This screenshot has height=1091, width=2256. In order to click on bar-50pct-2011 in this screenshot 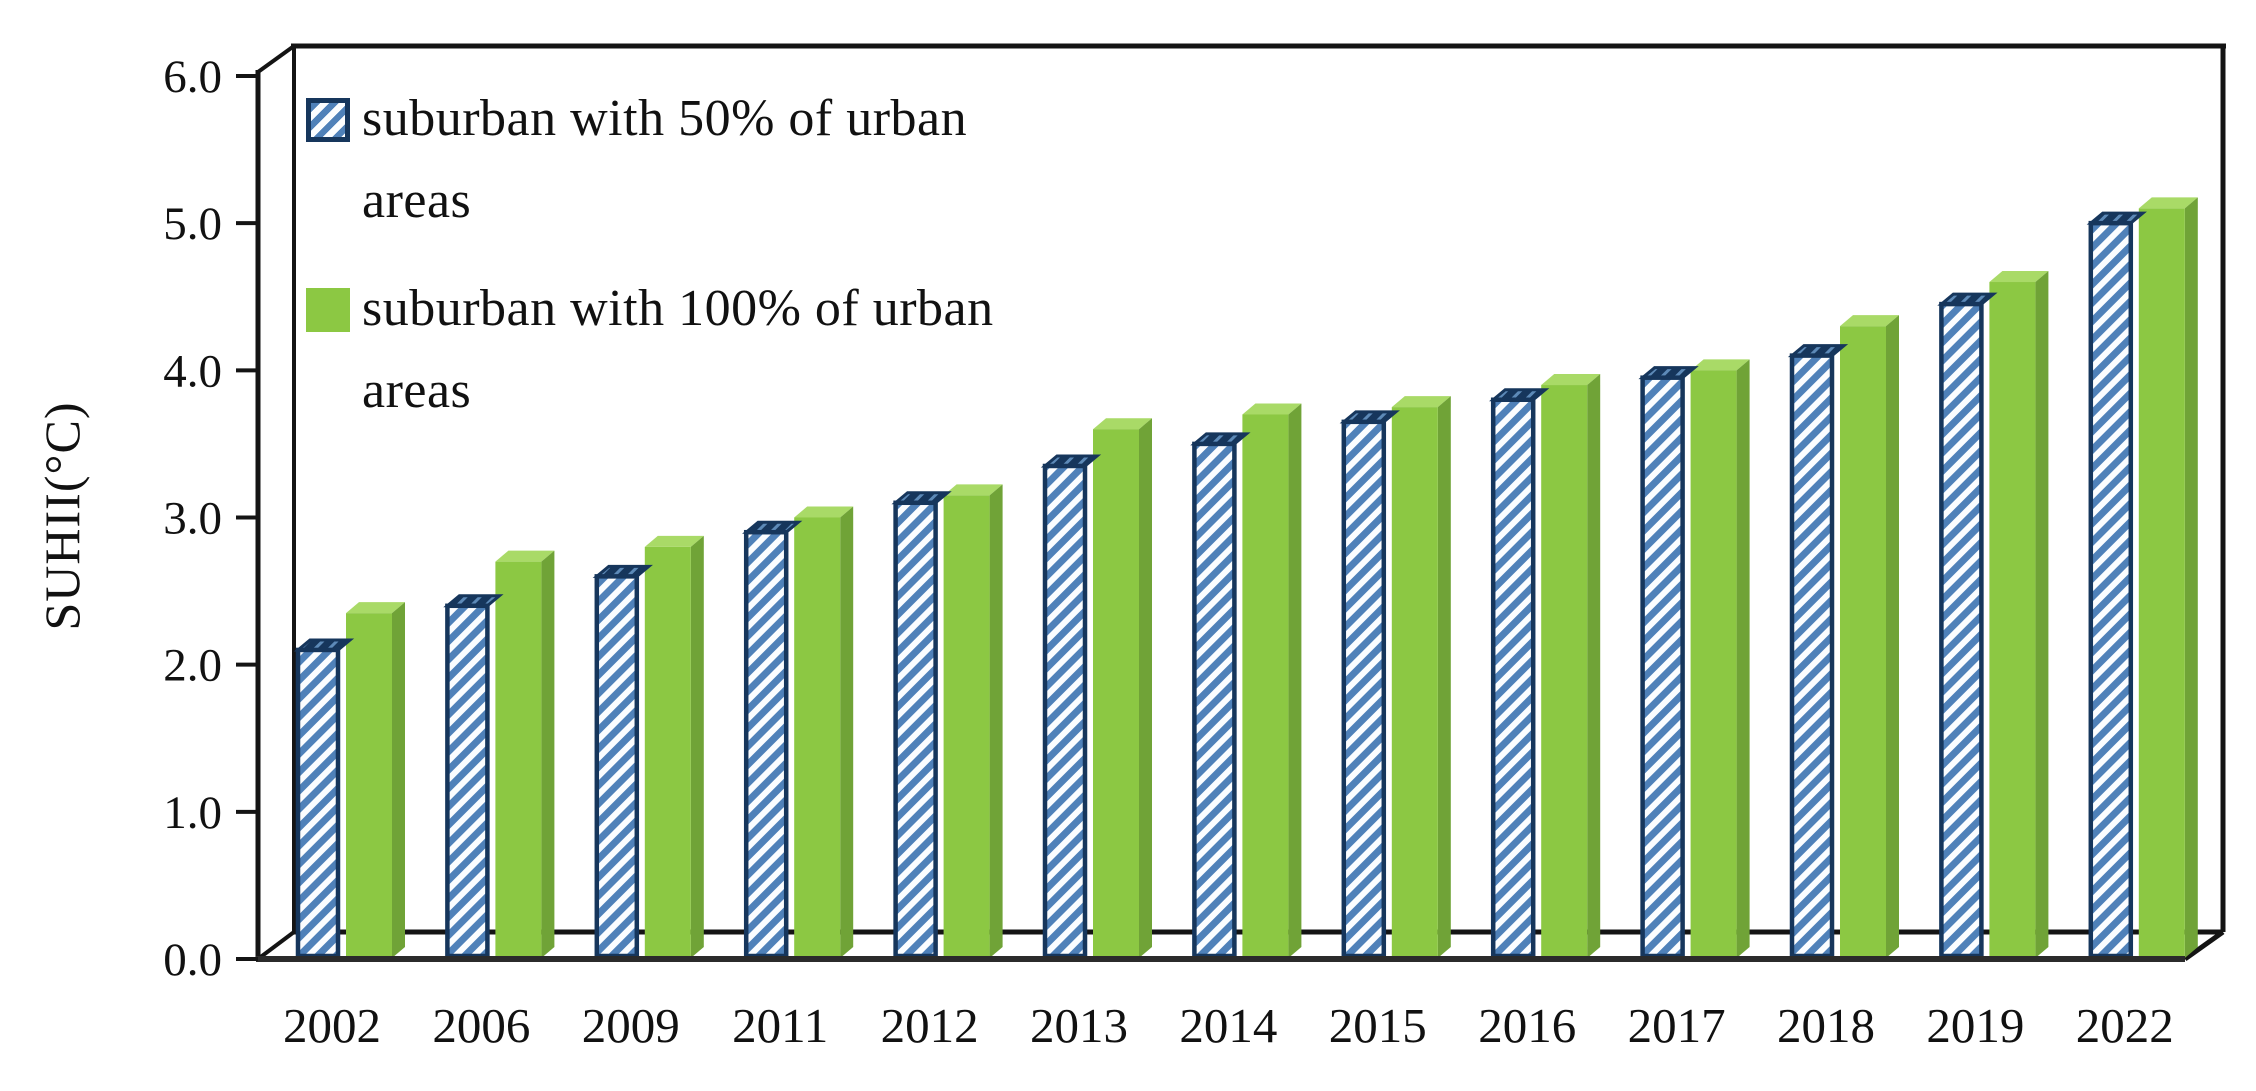, I will do `click(766, 744)`.